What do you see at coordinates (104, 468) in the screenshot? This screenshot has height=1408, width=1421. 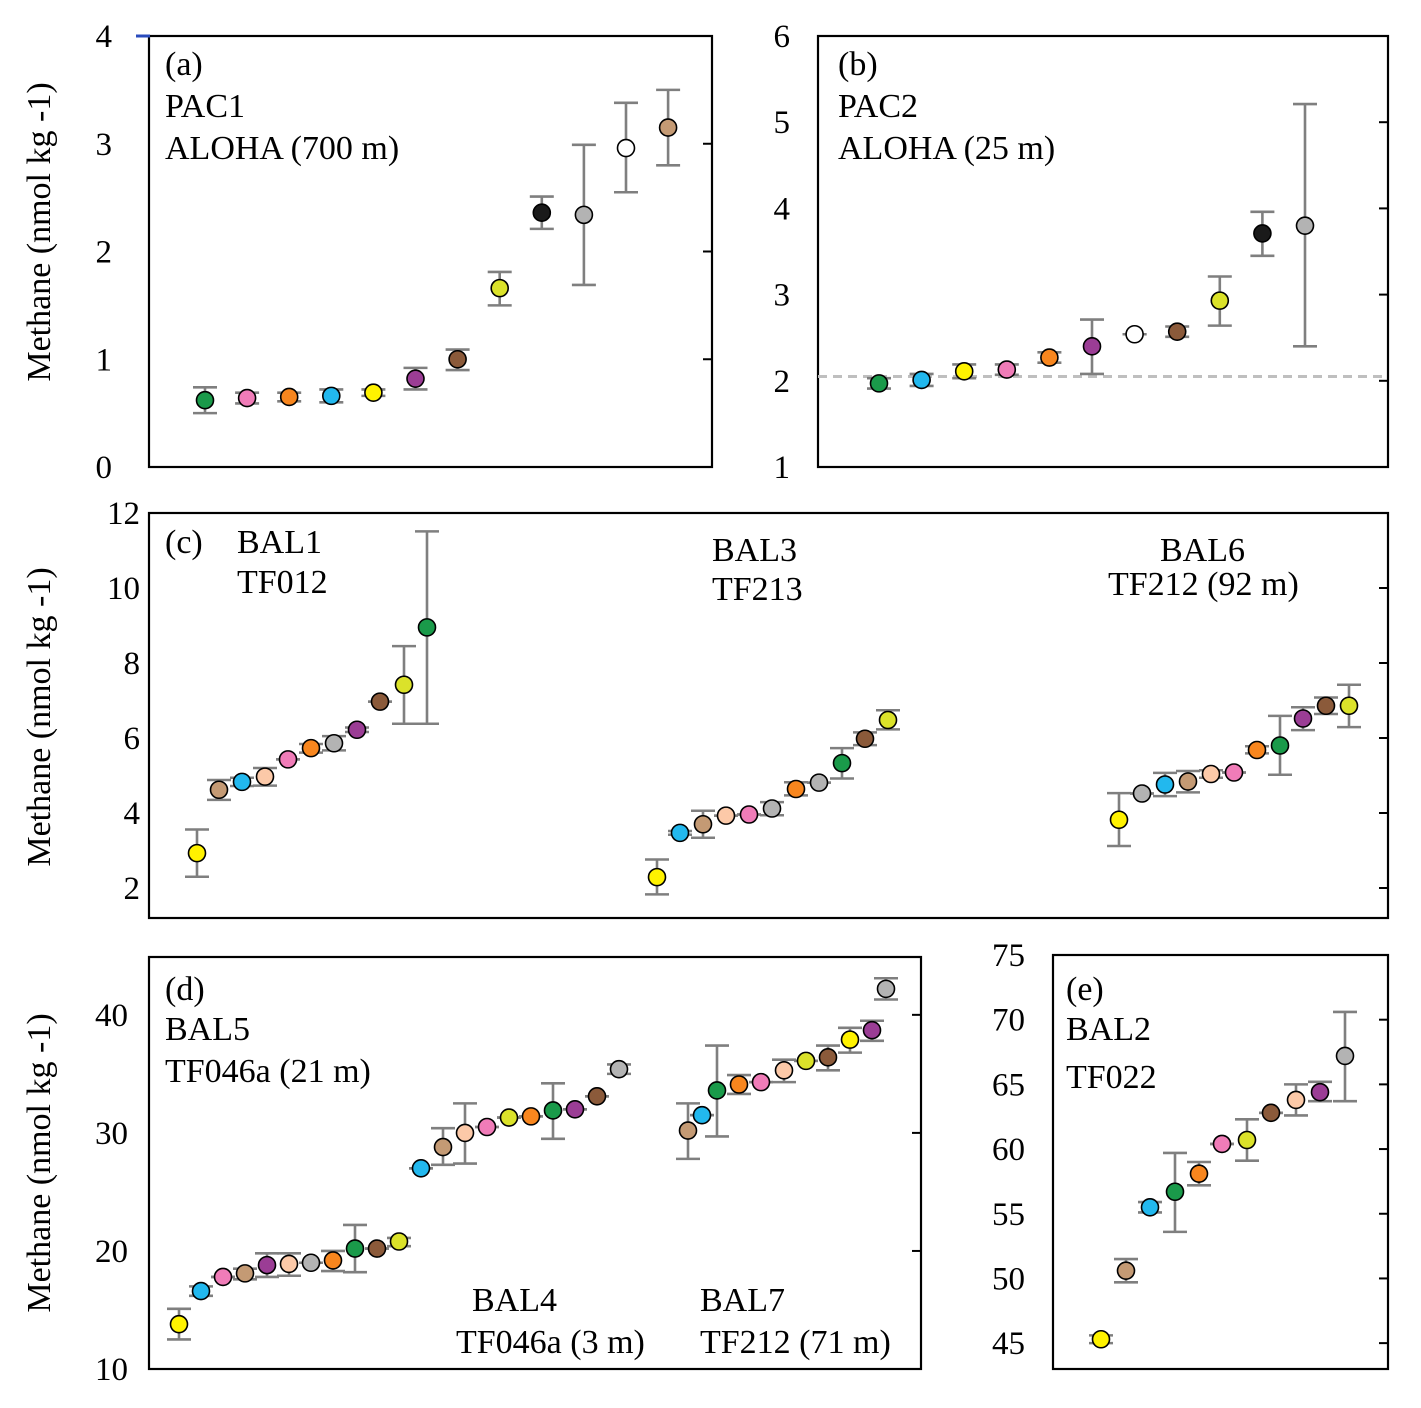 I see `panel-a-ytick-label: 0` at bounding box center [104, 468].